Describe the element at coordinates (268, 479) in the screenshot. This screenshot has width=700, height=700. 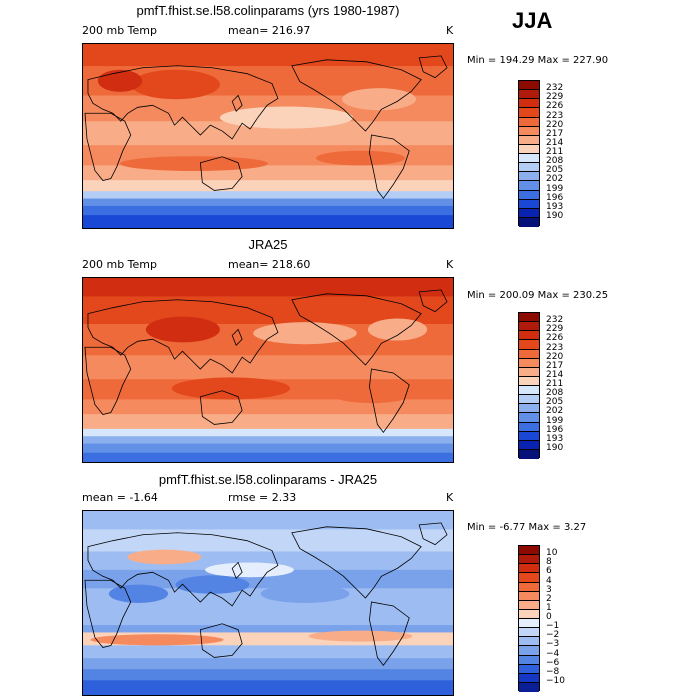
I see `panel-3-title: pmfT.fhist.se.l58.colinparams - JRA25` at that location.